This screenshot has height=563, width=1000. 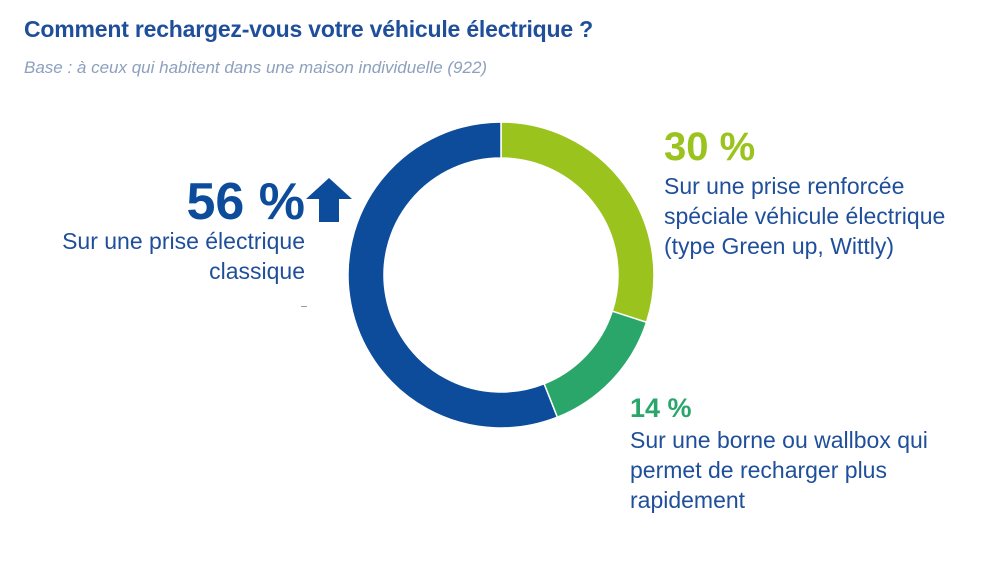 What do you see at coordinates (577, 222) in the screenshot?
I see `slice-prise-renforcee` at bounding box center [577, 222].